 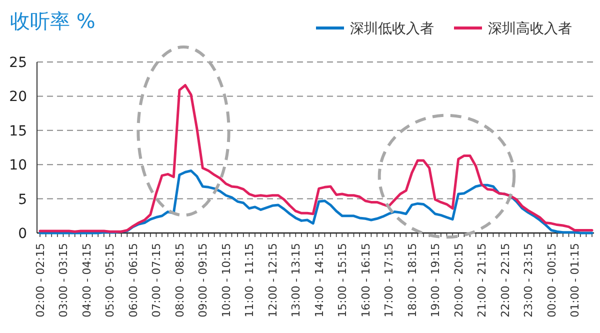 I want to click on legend-label: 深圳低收入者, so click(x=392, y=29).